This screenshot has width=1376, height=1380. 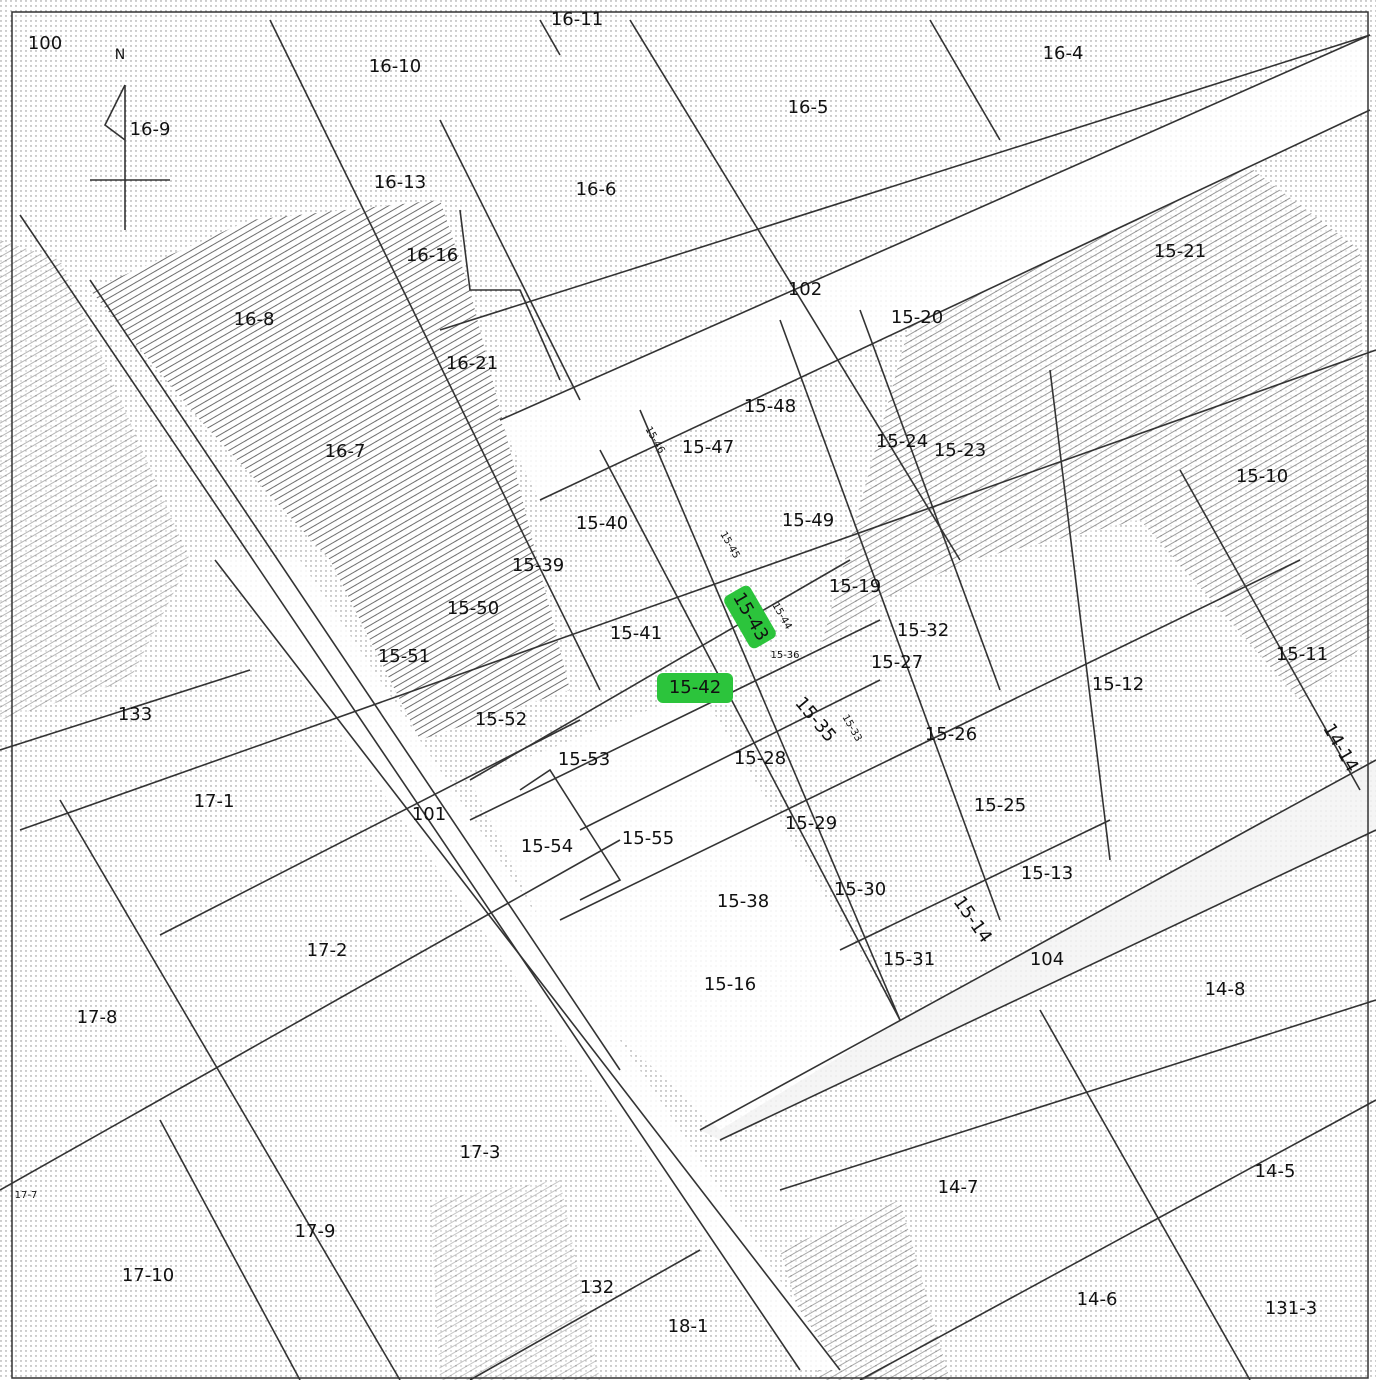 What do you see at coordinates (688, 1326) in the screenshot?
I see `parcel-label: 18-1` at bounding box center [688, 1326].